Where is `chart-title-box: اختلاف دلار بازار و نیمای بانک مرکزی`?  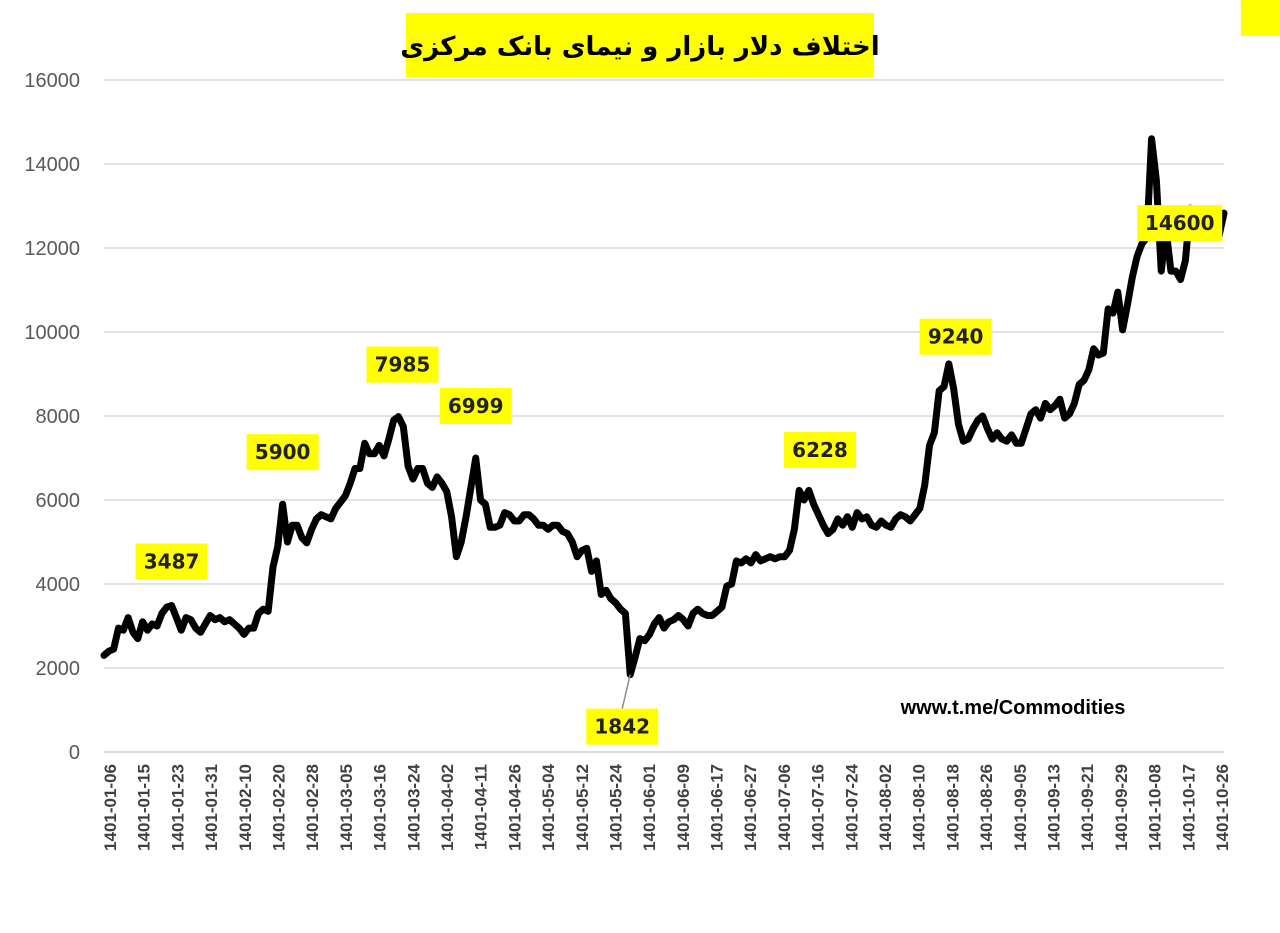 chart-title-box: اختلاف دلار بازار و نیمای بانک مرکزی is located at coordinates (640, 45).